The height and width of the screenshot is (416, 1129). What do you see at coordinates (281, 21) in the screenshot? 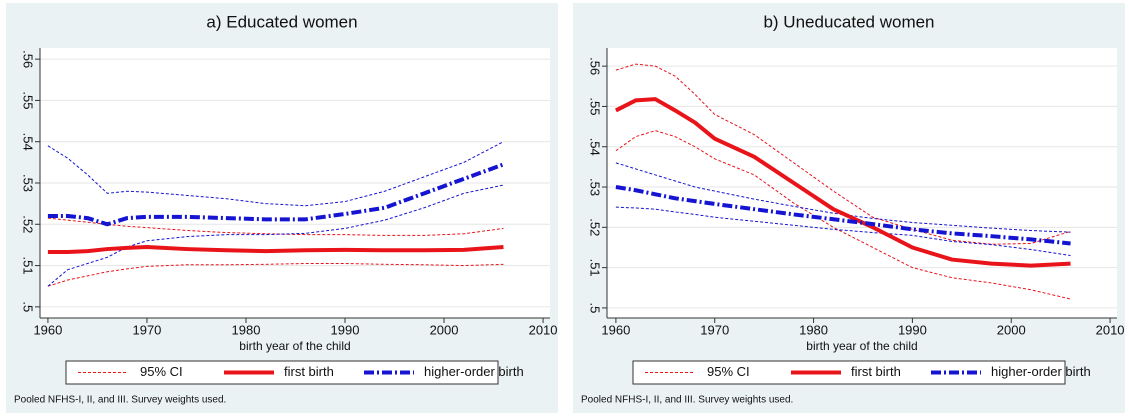
I see `chart-title: a) Educated women` at bounding box center [281, 21].